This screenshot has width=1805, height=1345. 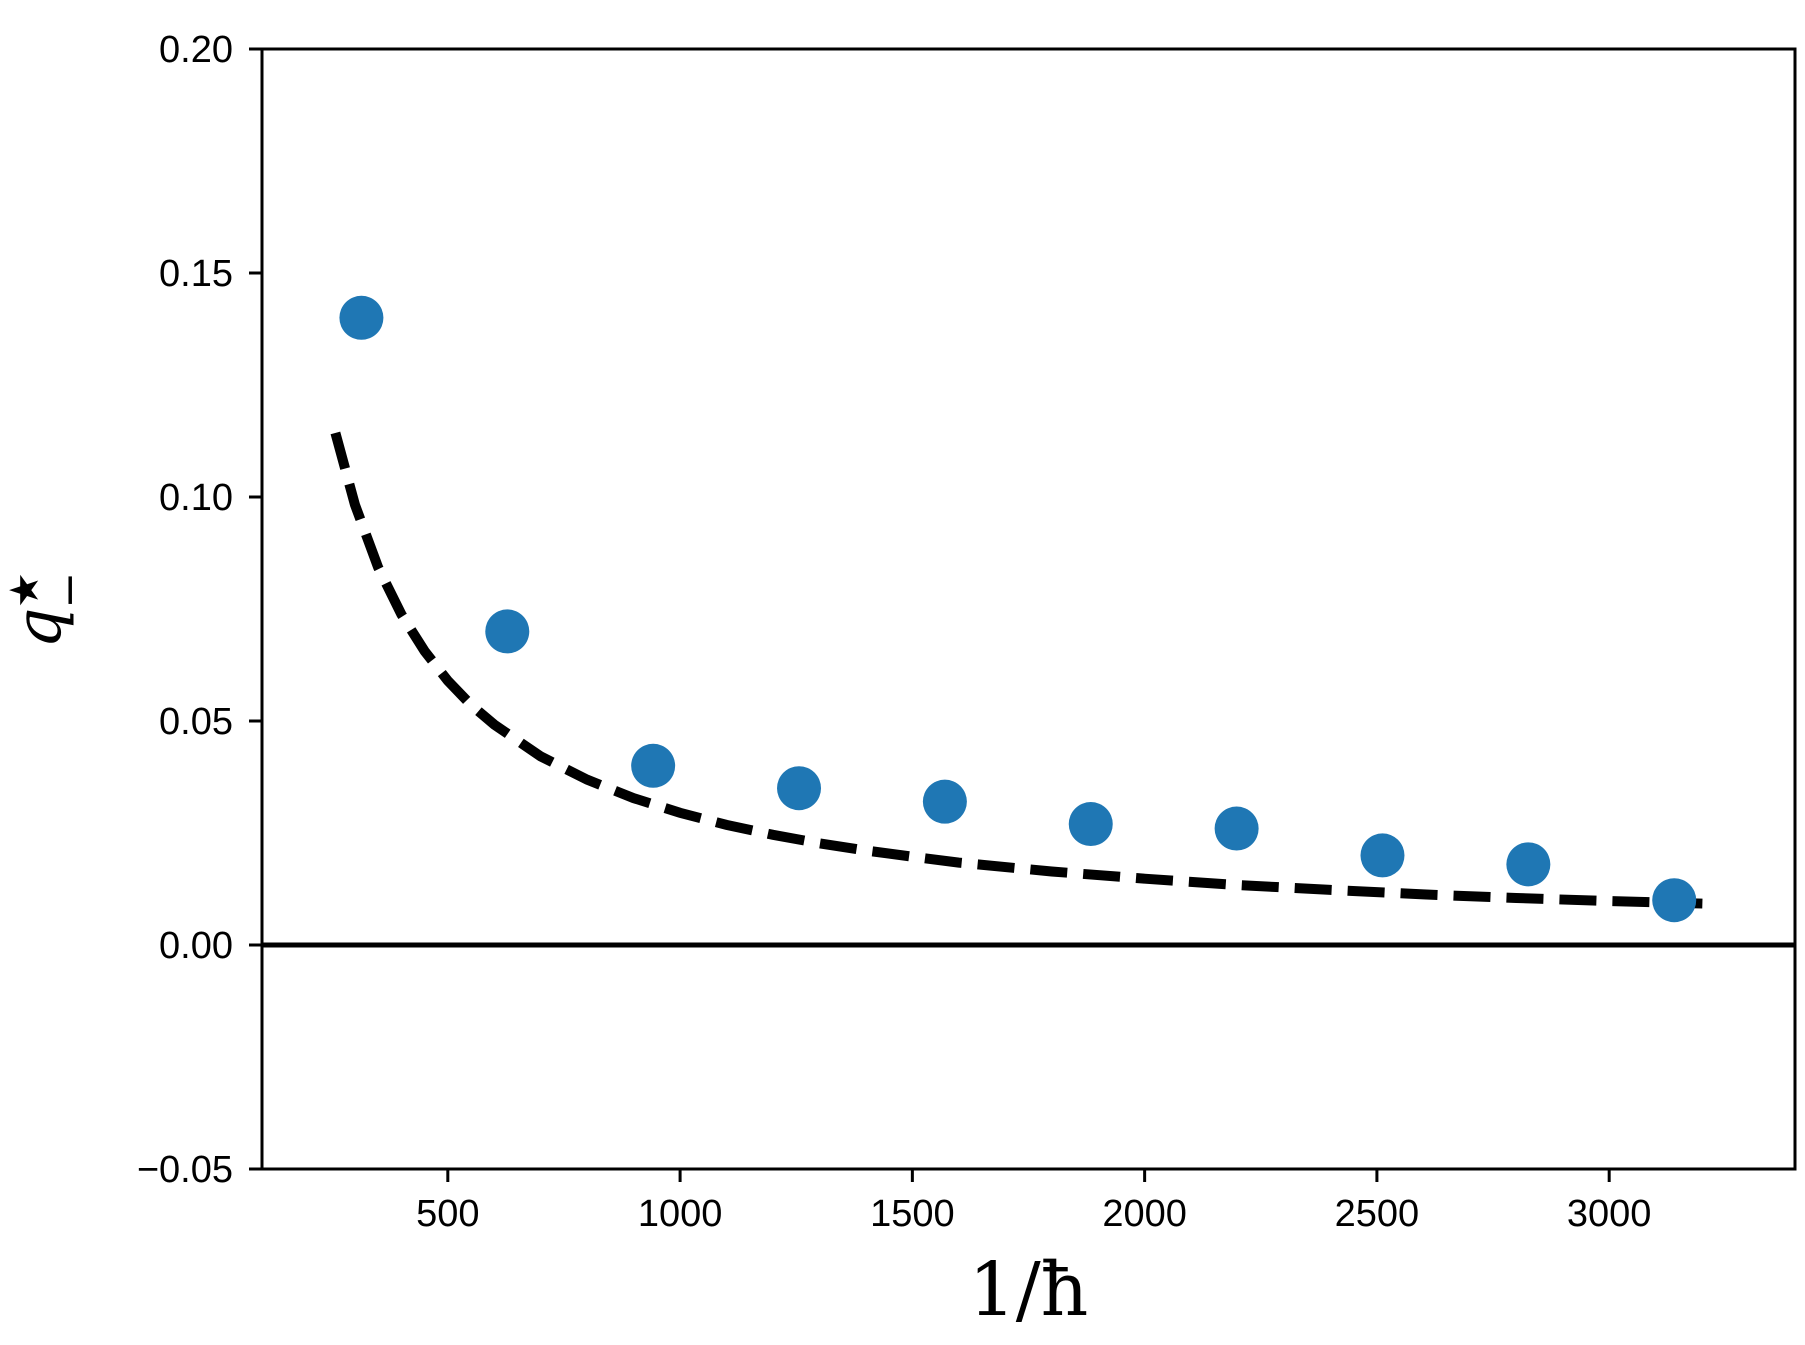 What do you see at coordinates (185, 1170) in the screenshot?
I see `y-tick-label: −0.05` at bounding box center [185, 1170].